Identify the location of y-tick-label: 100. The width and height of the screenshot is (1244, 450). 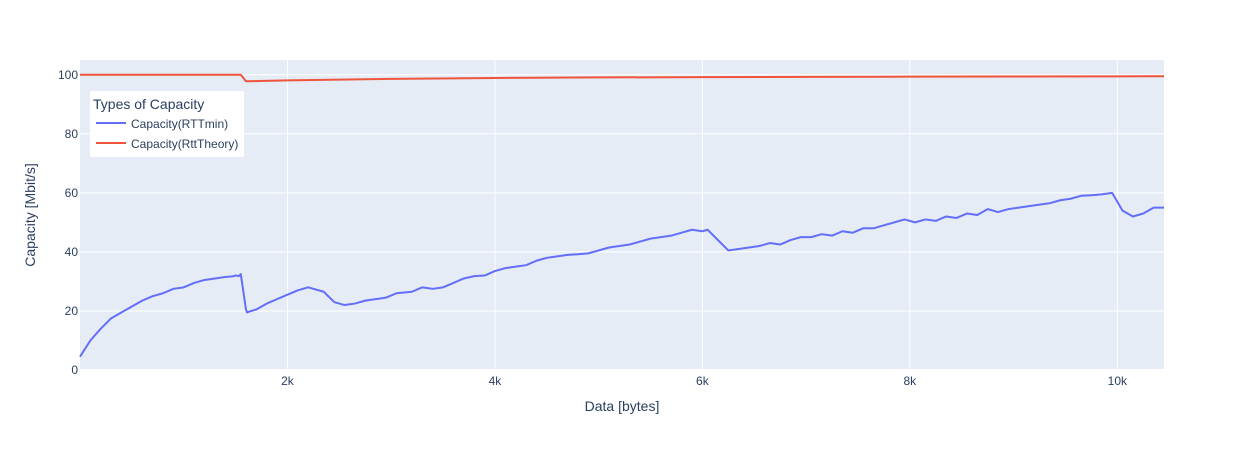
(68, 75).